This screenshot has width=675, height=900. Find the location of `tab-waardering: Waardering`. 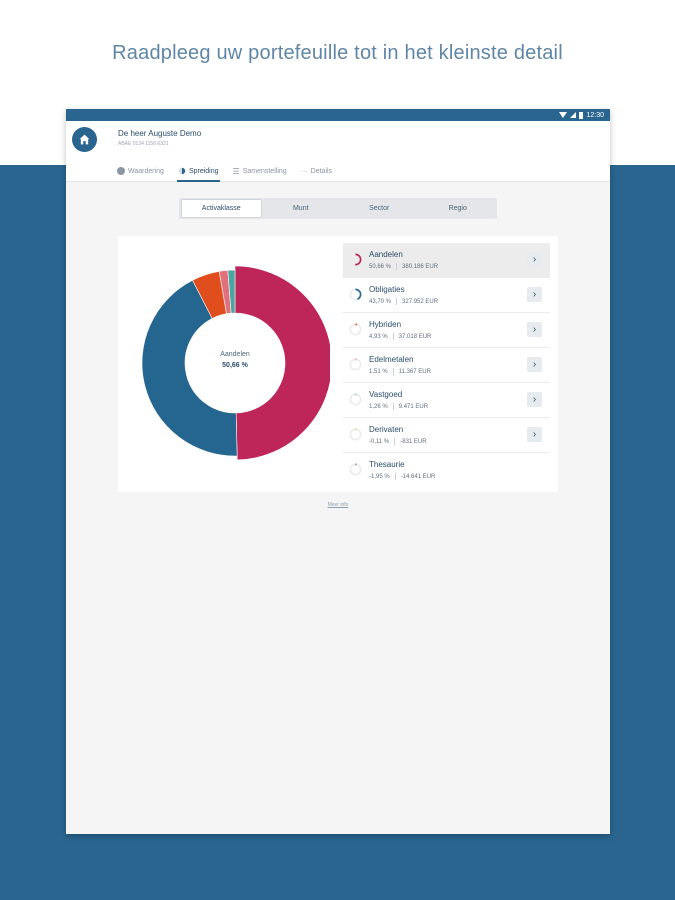

tab-waardering: Waardering is located at coordinates (140, 171).